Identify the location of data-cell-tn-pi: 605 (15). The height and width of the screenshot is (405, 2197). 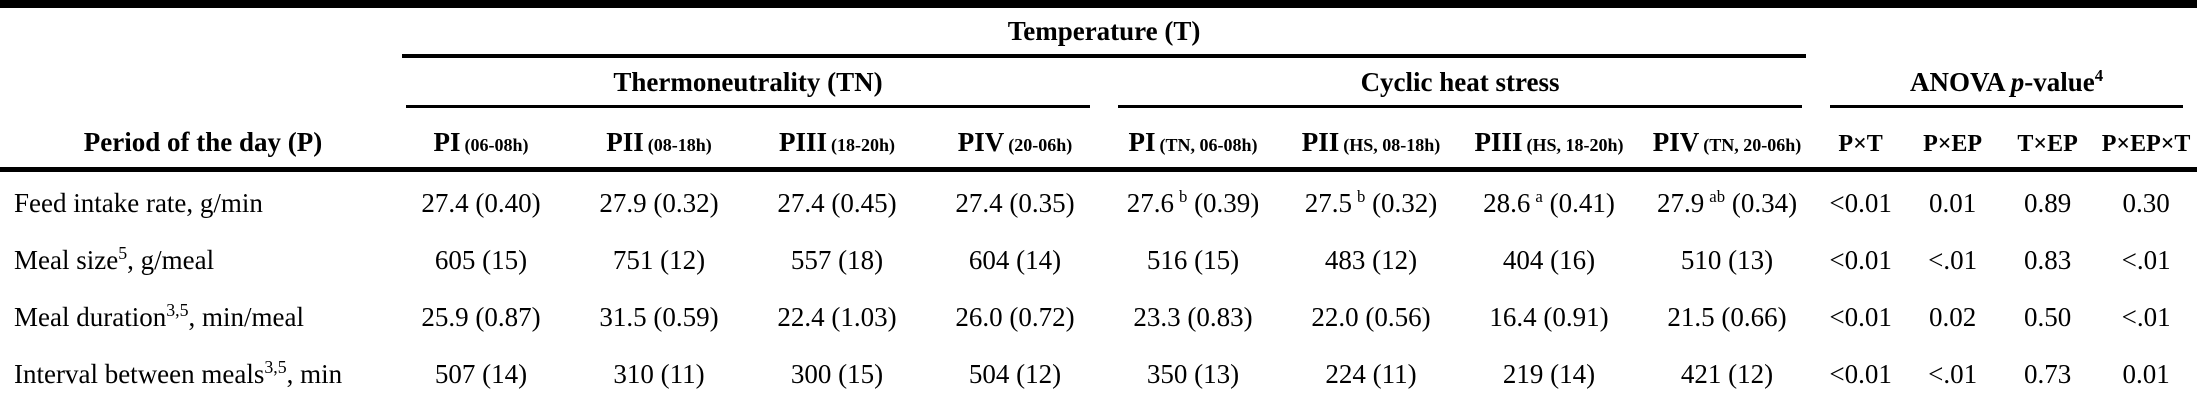
(481, 257).